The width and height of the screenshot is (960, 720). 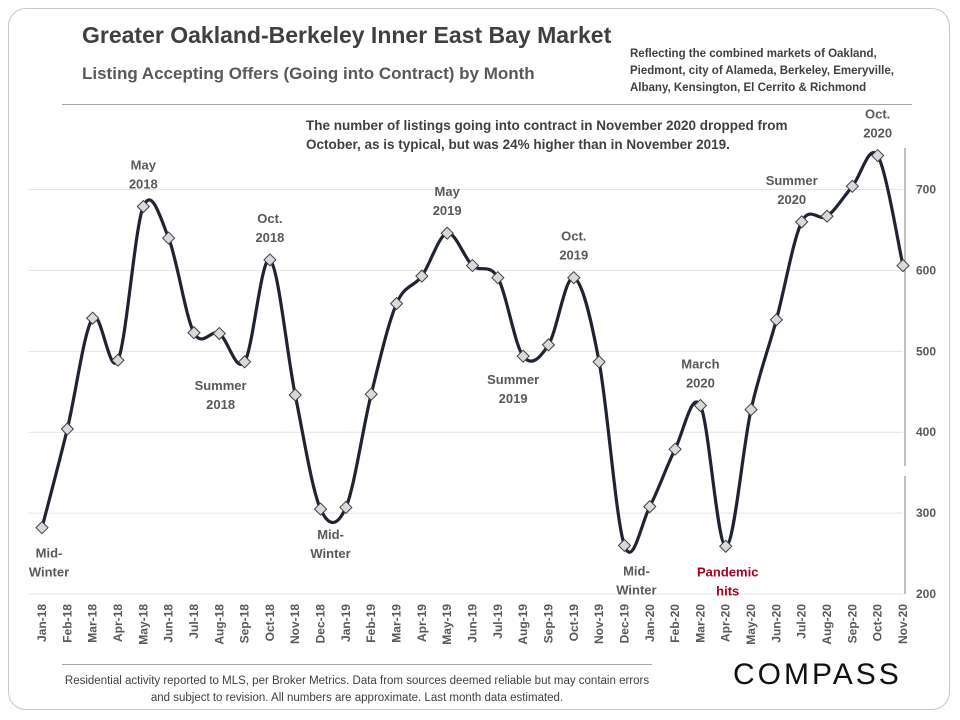 I want to click on x-tick-label: May-20, so click(x=751, y=624).